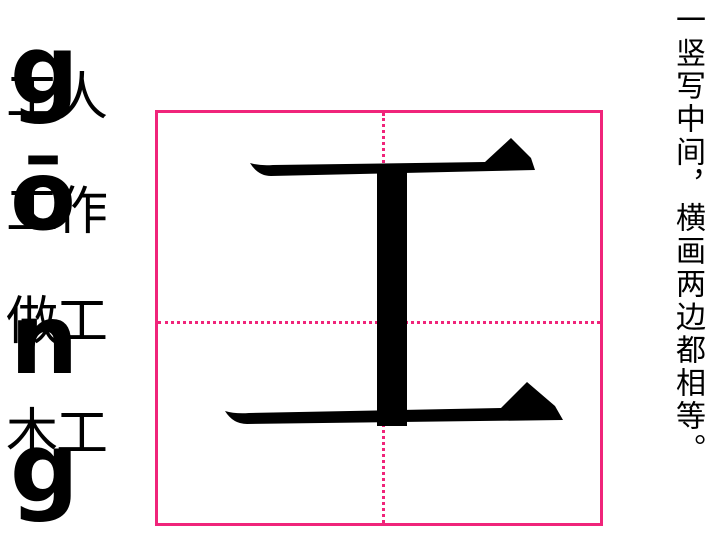 This screenshot has width=720, height=540. Describe the element at coordinates (57, 212) in the screenshot. I see `vocab-word: 工作` at that location.